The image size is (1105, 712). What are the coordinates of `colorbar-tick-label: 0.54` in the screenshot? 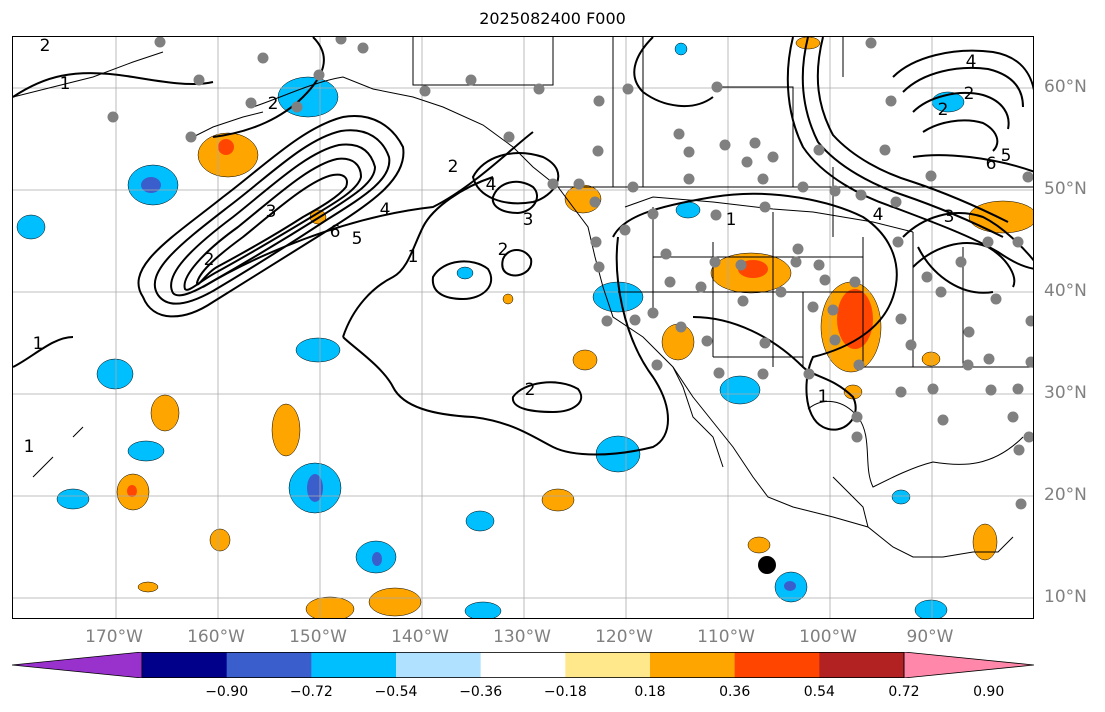 It's located at (819, 692).